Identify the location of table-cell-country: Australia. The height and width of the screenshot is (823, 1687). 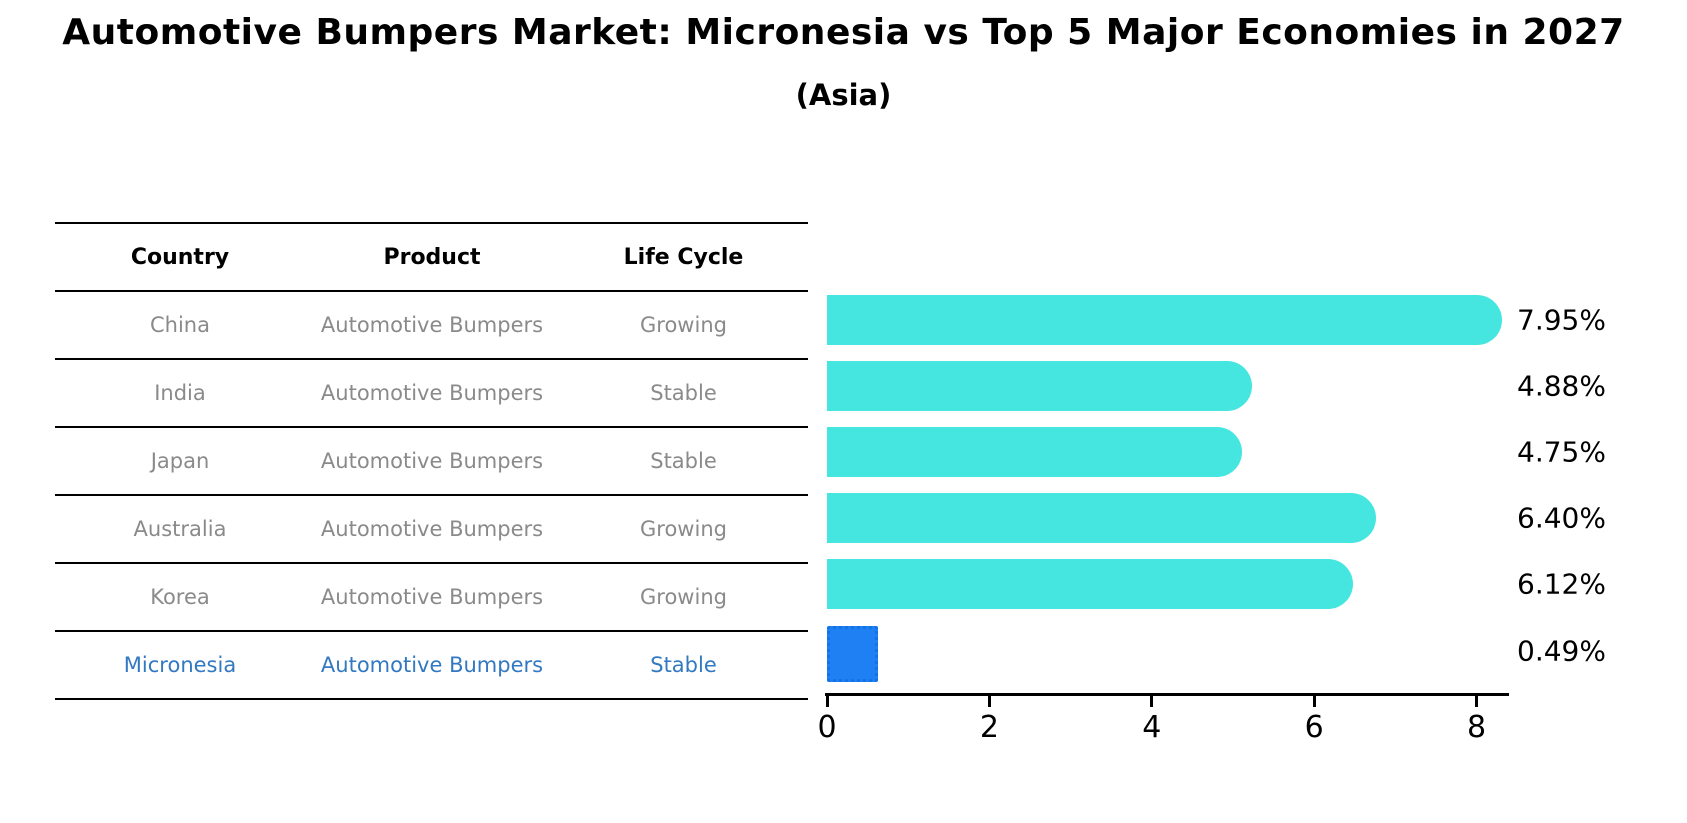
(180, 529).